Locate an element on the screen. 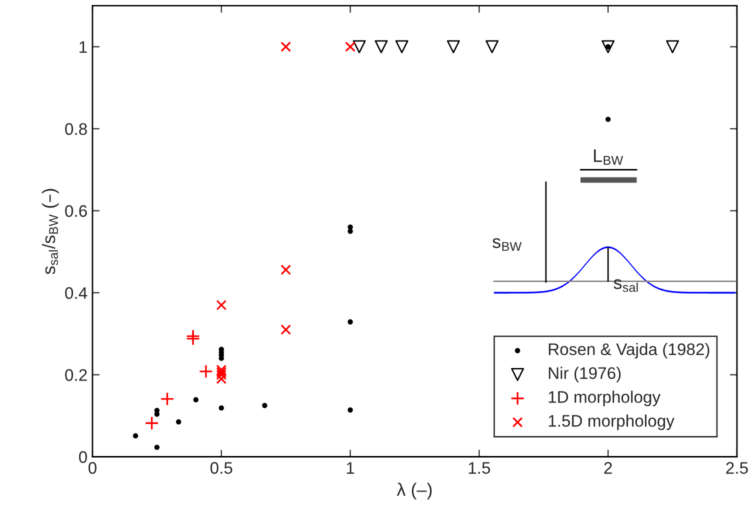 The image size is (752, 522). x-tick-label: 2.5 is located at coordinates (737, 468).